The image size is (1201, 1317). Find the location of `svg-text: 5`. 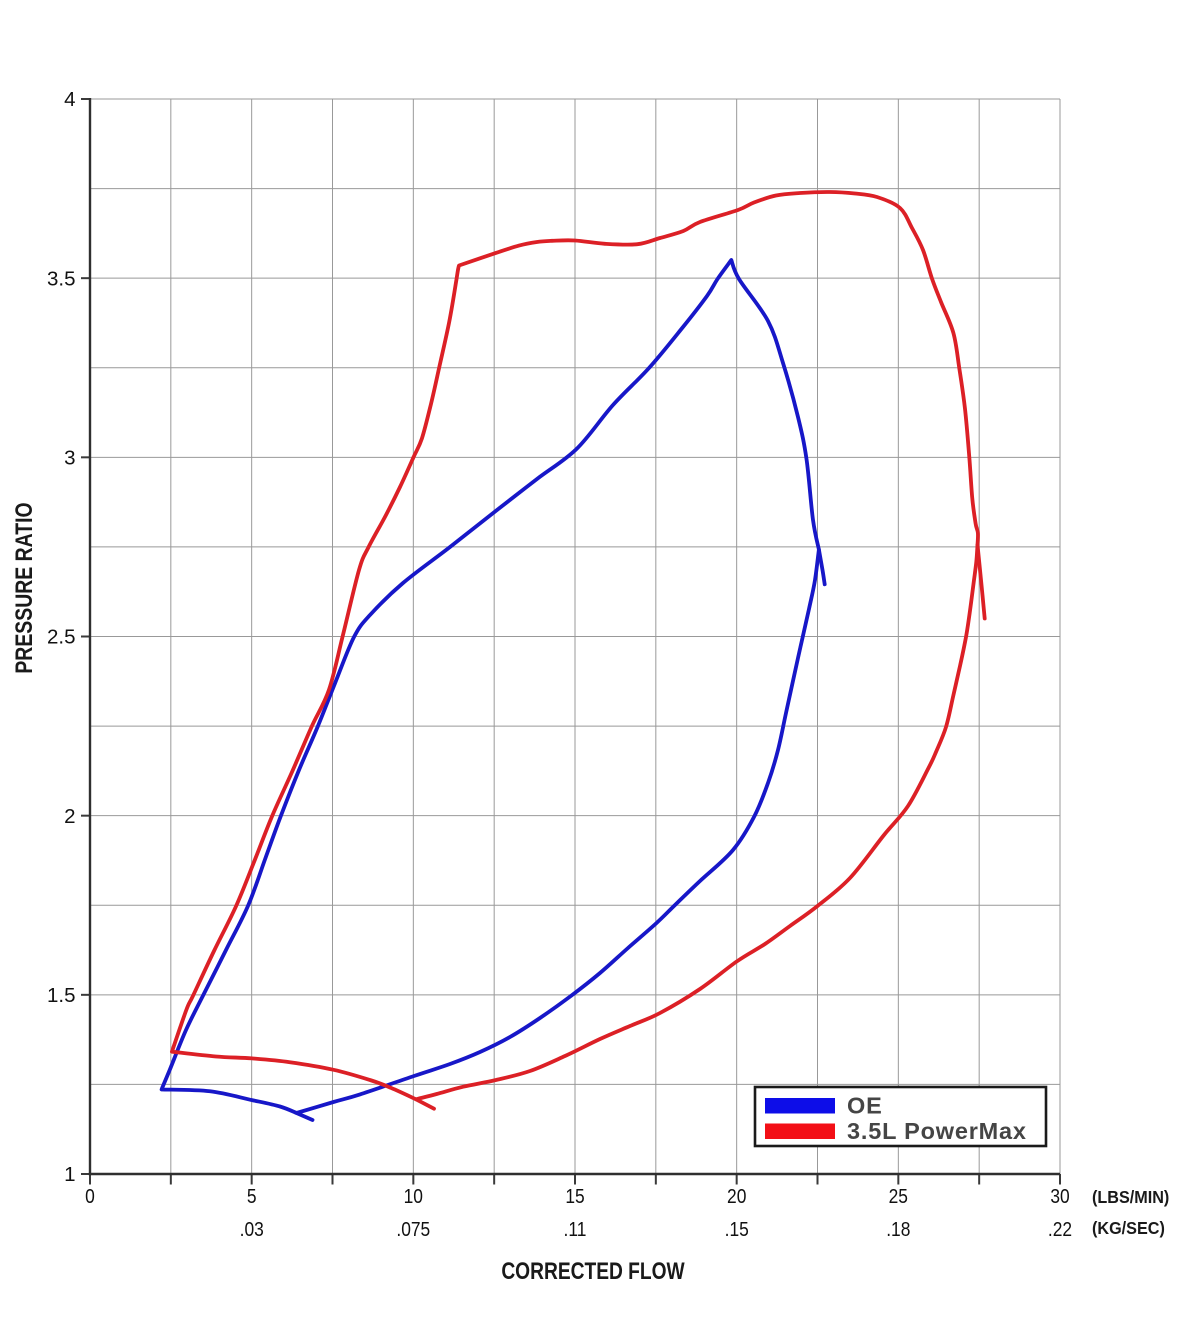

svg-text: 5 is located at coordinates (252, 1196).